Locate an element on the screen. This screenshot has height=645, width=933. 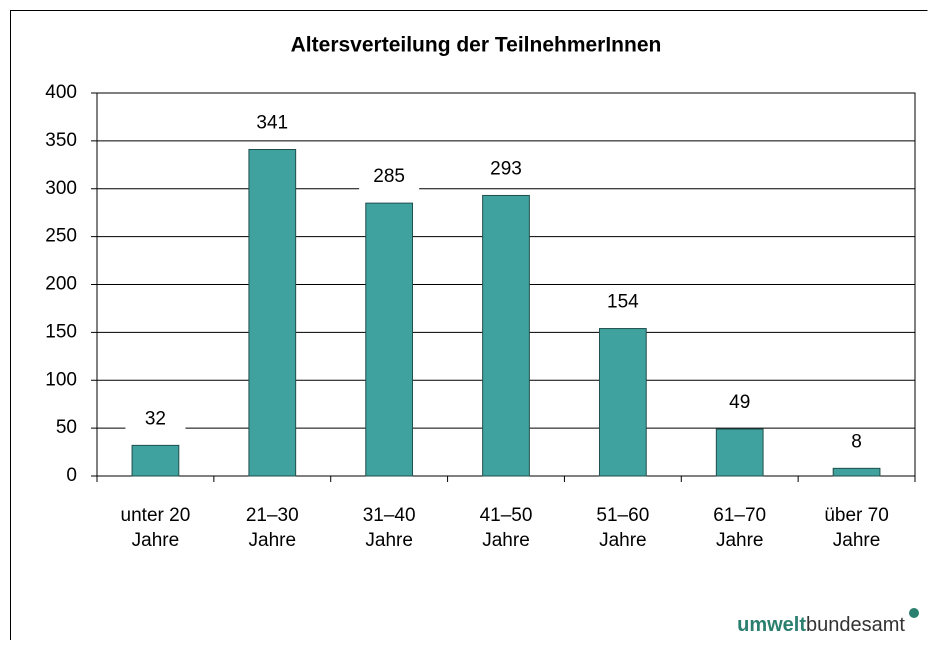
y-tick-label: 0 is located at coordinates (71, 475).